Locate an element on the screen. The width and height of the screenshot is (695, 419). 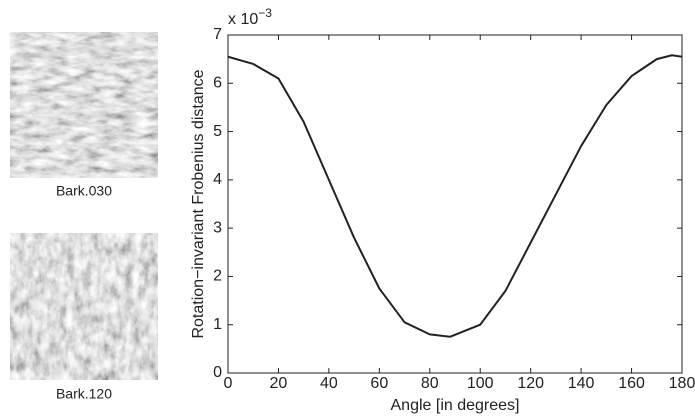
x-tick-label: 40 is located at coordinates (329, 383).